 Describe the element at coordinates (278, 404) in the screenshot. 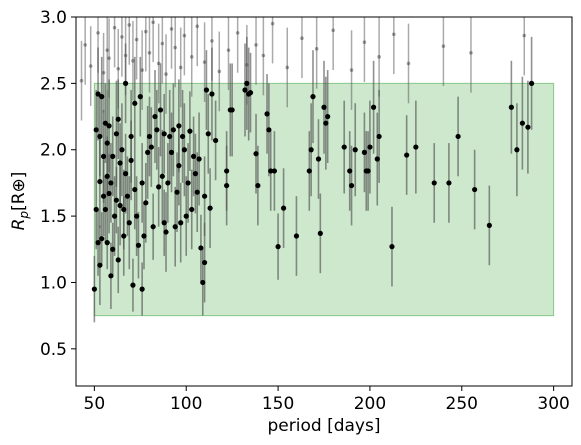

I see `x-tick-label: 150` at that location.